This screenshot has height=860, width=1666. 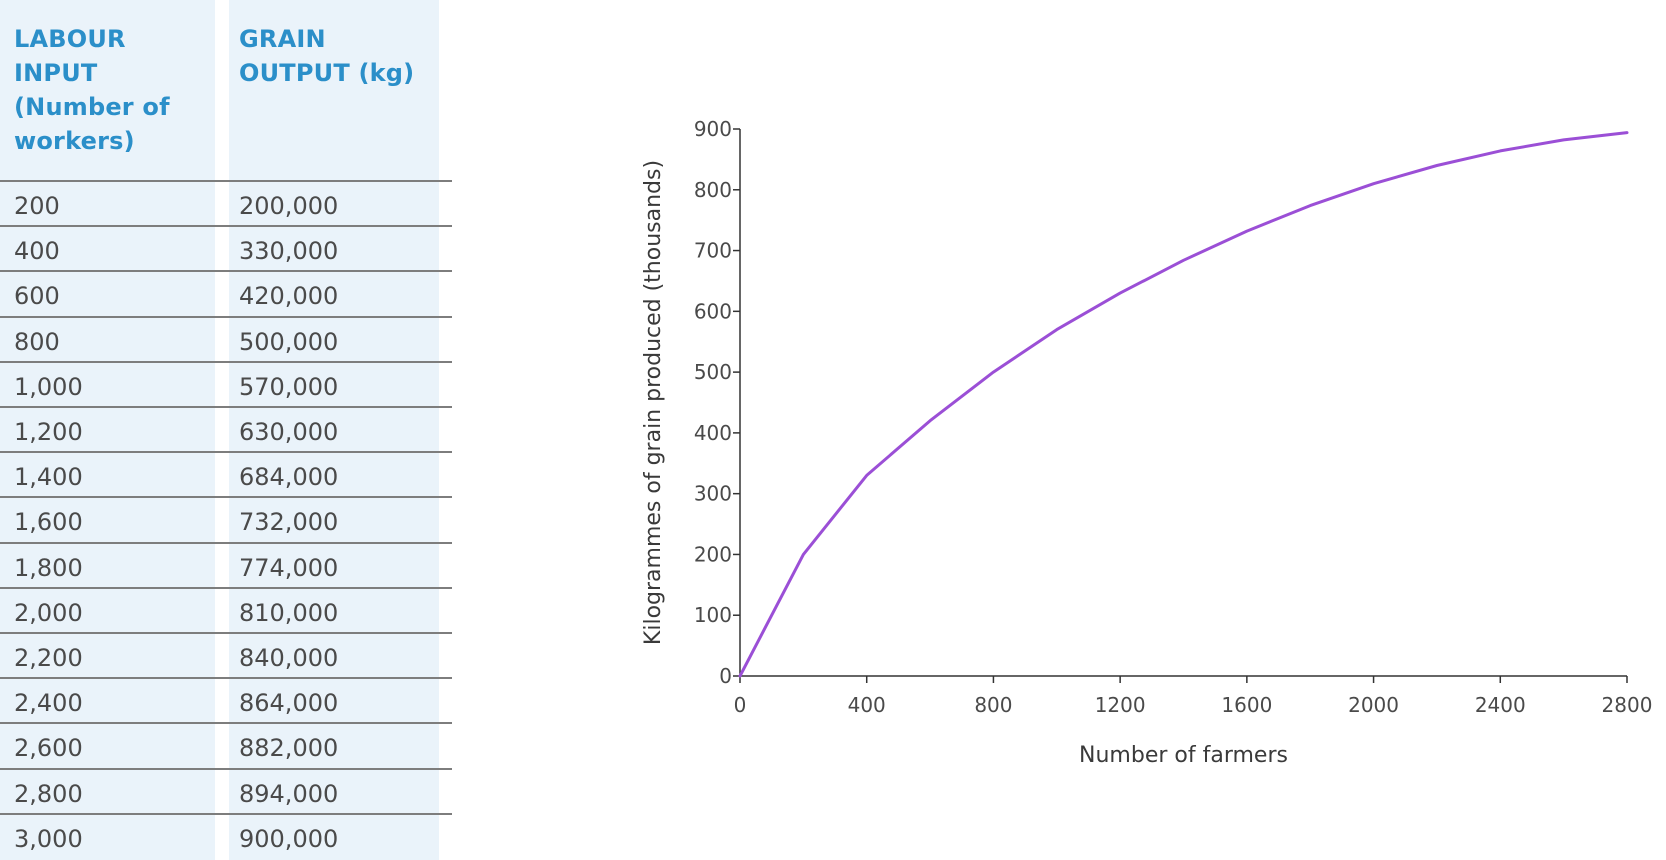 I want to click on x-tick-label: 800, so click(x=993, y=705).